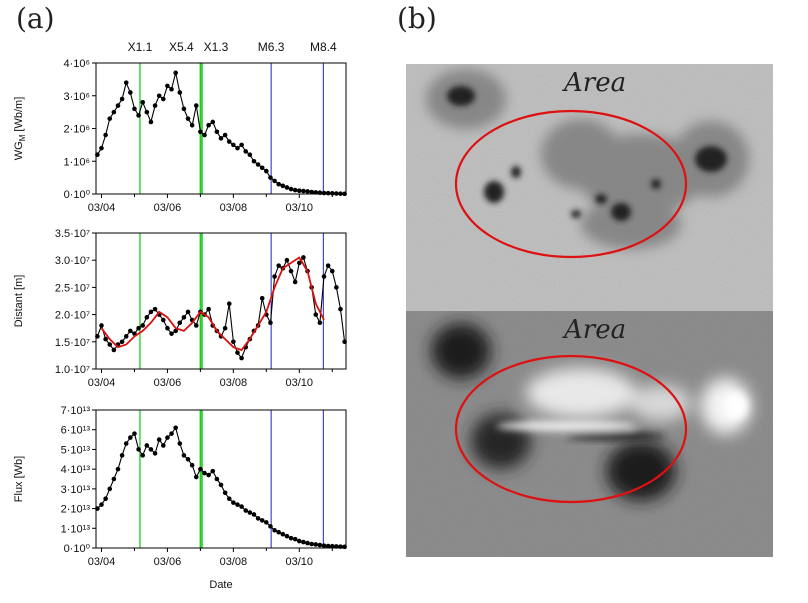 The image size is (808, 603). Describe the element at coordinates (76, 470) in the screenshot. I see `y-tick-label: 4·10¹³` at that location.